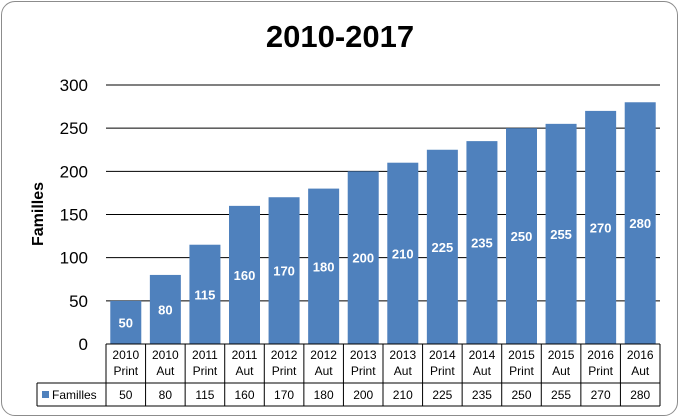 This screenshot has height=419, width=681. Describe the element at coordinates (324, 395) in the screenshot. I see `table-value: 180` at that location.